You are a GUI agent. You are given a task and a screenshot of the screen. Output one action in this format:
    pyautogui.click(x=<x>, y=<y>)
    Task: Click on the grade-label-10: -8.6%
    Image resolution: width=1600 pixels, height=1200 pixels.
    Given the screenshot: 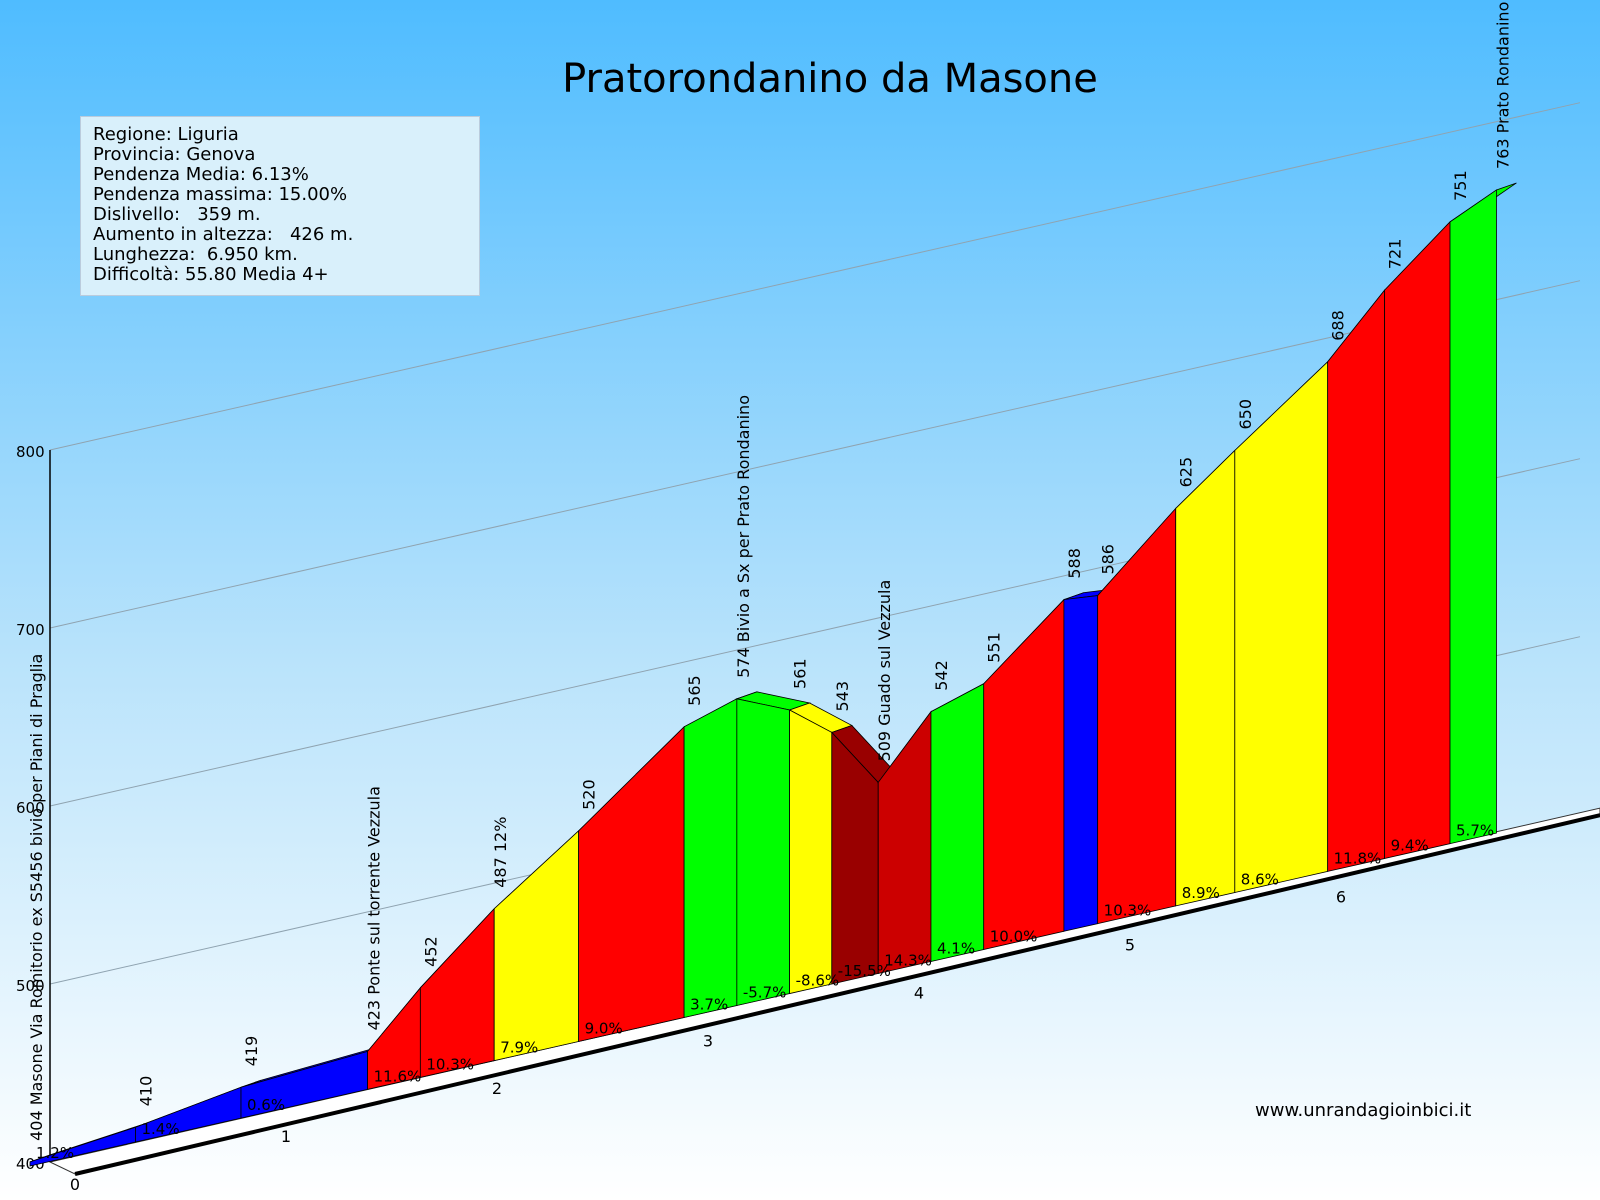 What is the action you would take?
    pyautogui.click(x=818, y=981)
    